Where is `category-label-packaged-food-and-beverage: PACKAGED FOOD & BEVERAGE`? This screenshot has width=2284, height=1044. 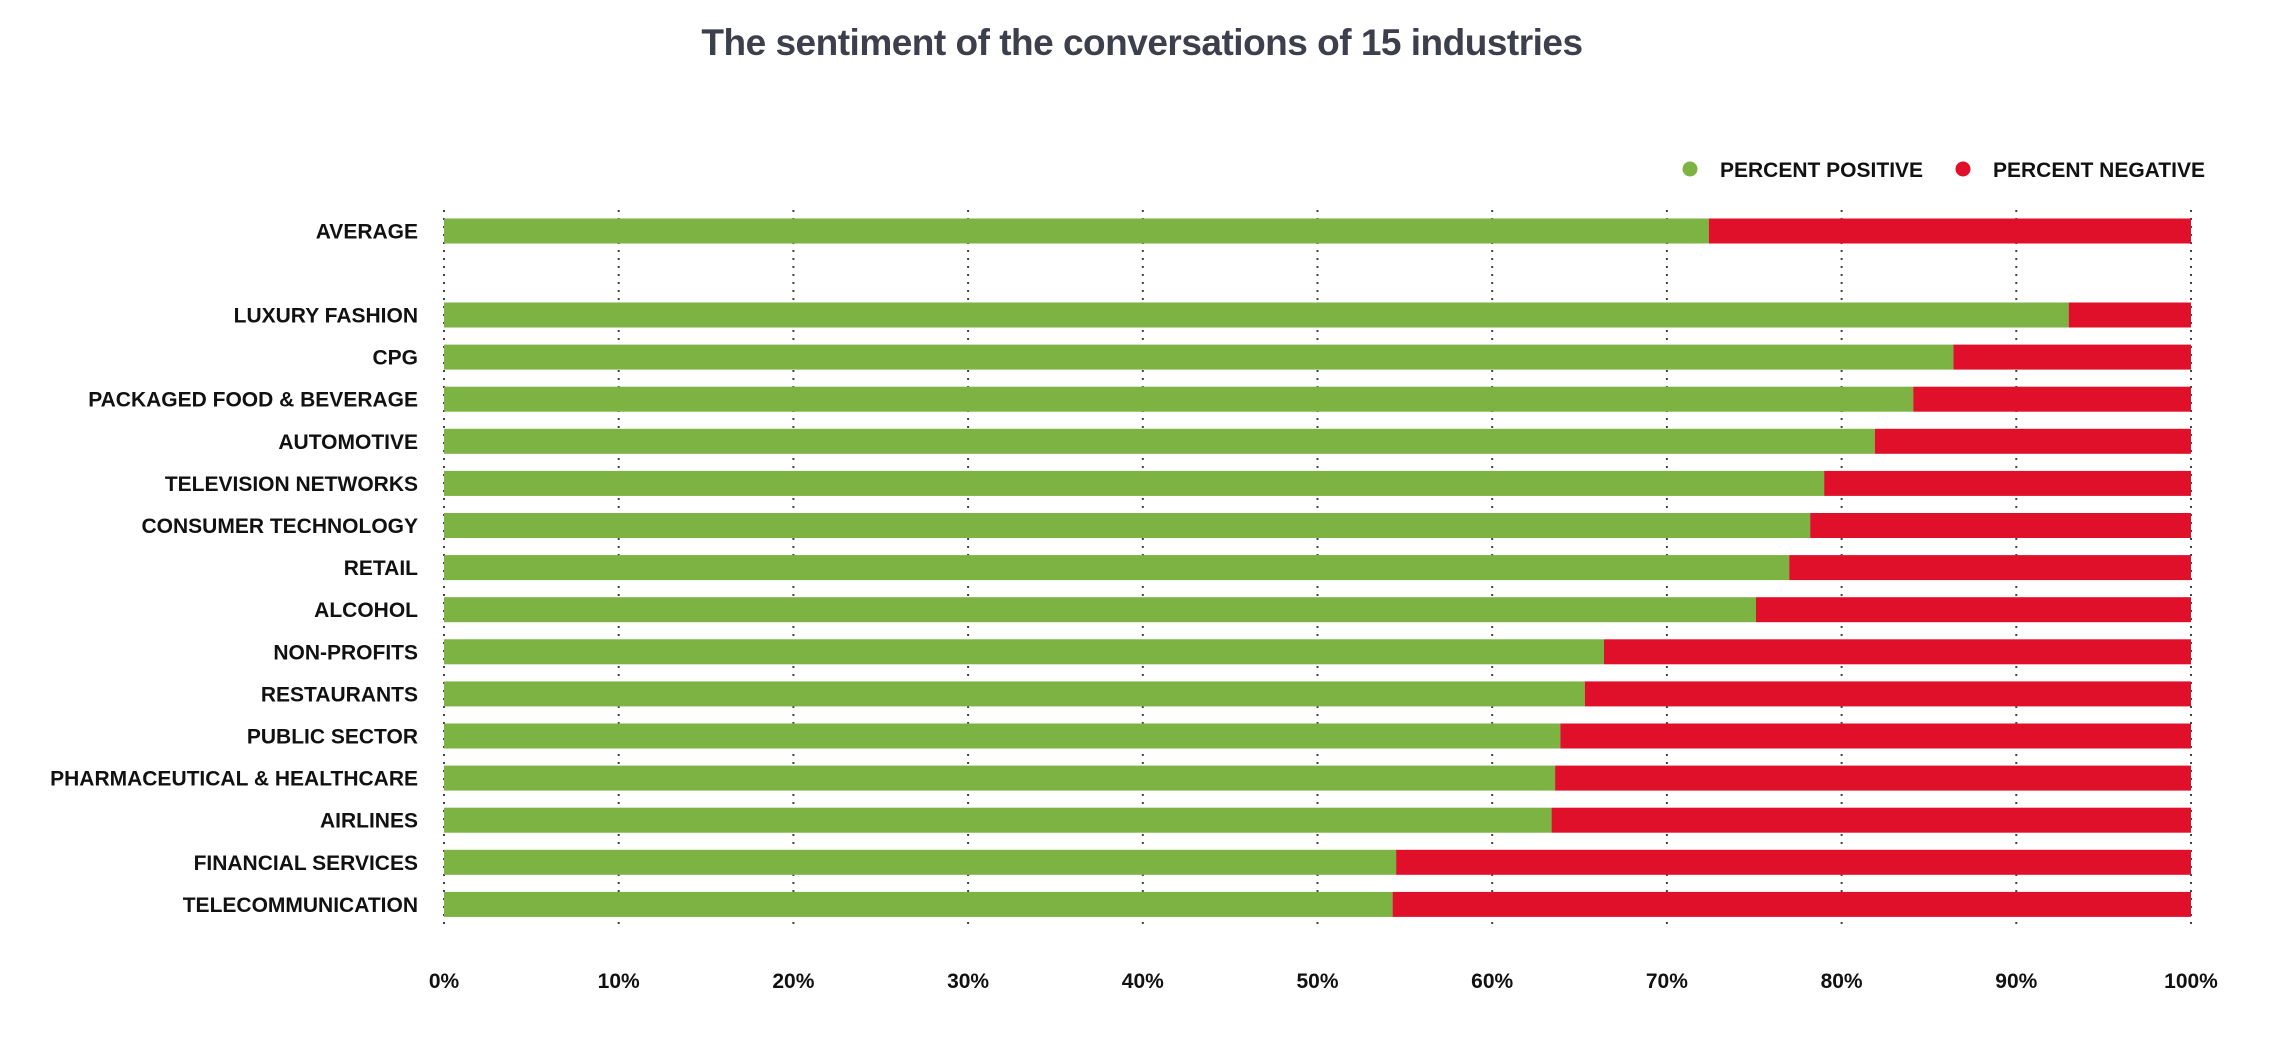 category-label-packaged-food-and-beverage: PACKAGED FOOD & BEVERAGE is located at coordinates (253, 400).